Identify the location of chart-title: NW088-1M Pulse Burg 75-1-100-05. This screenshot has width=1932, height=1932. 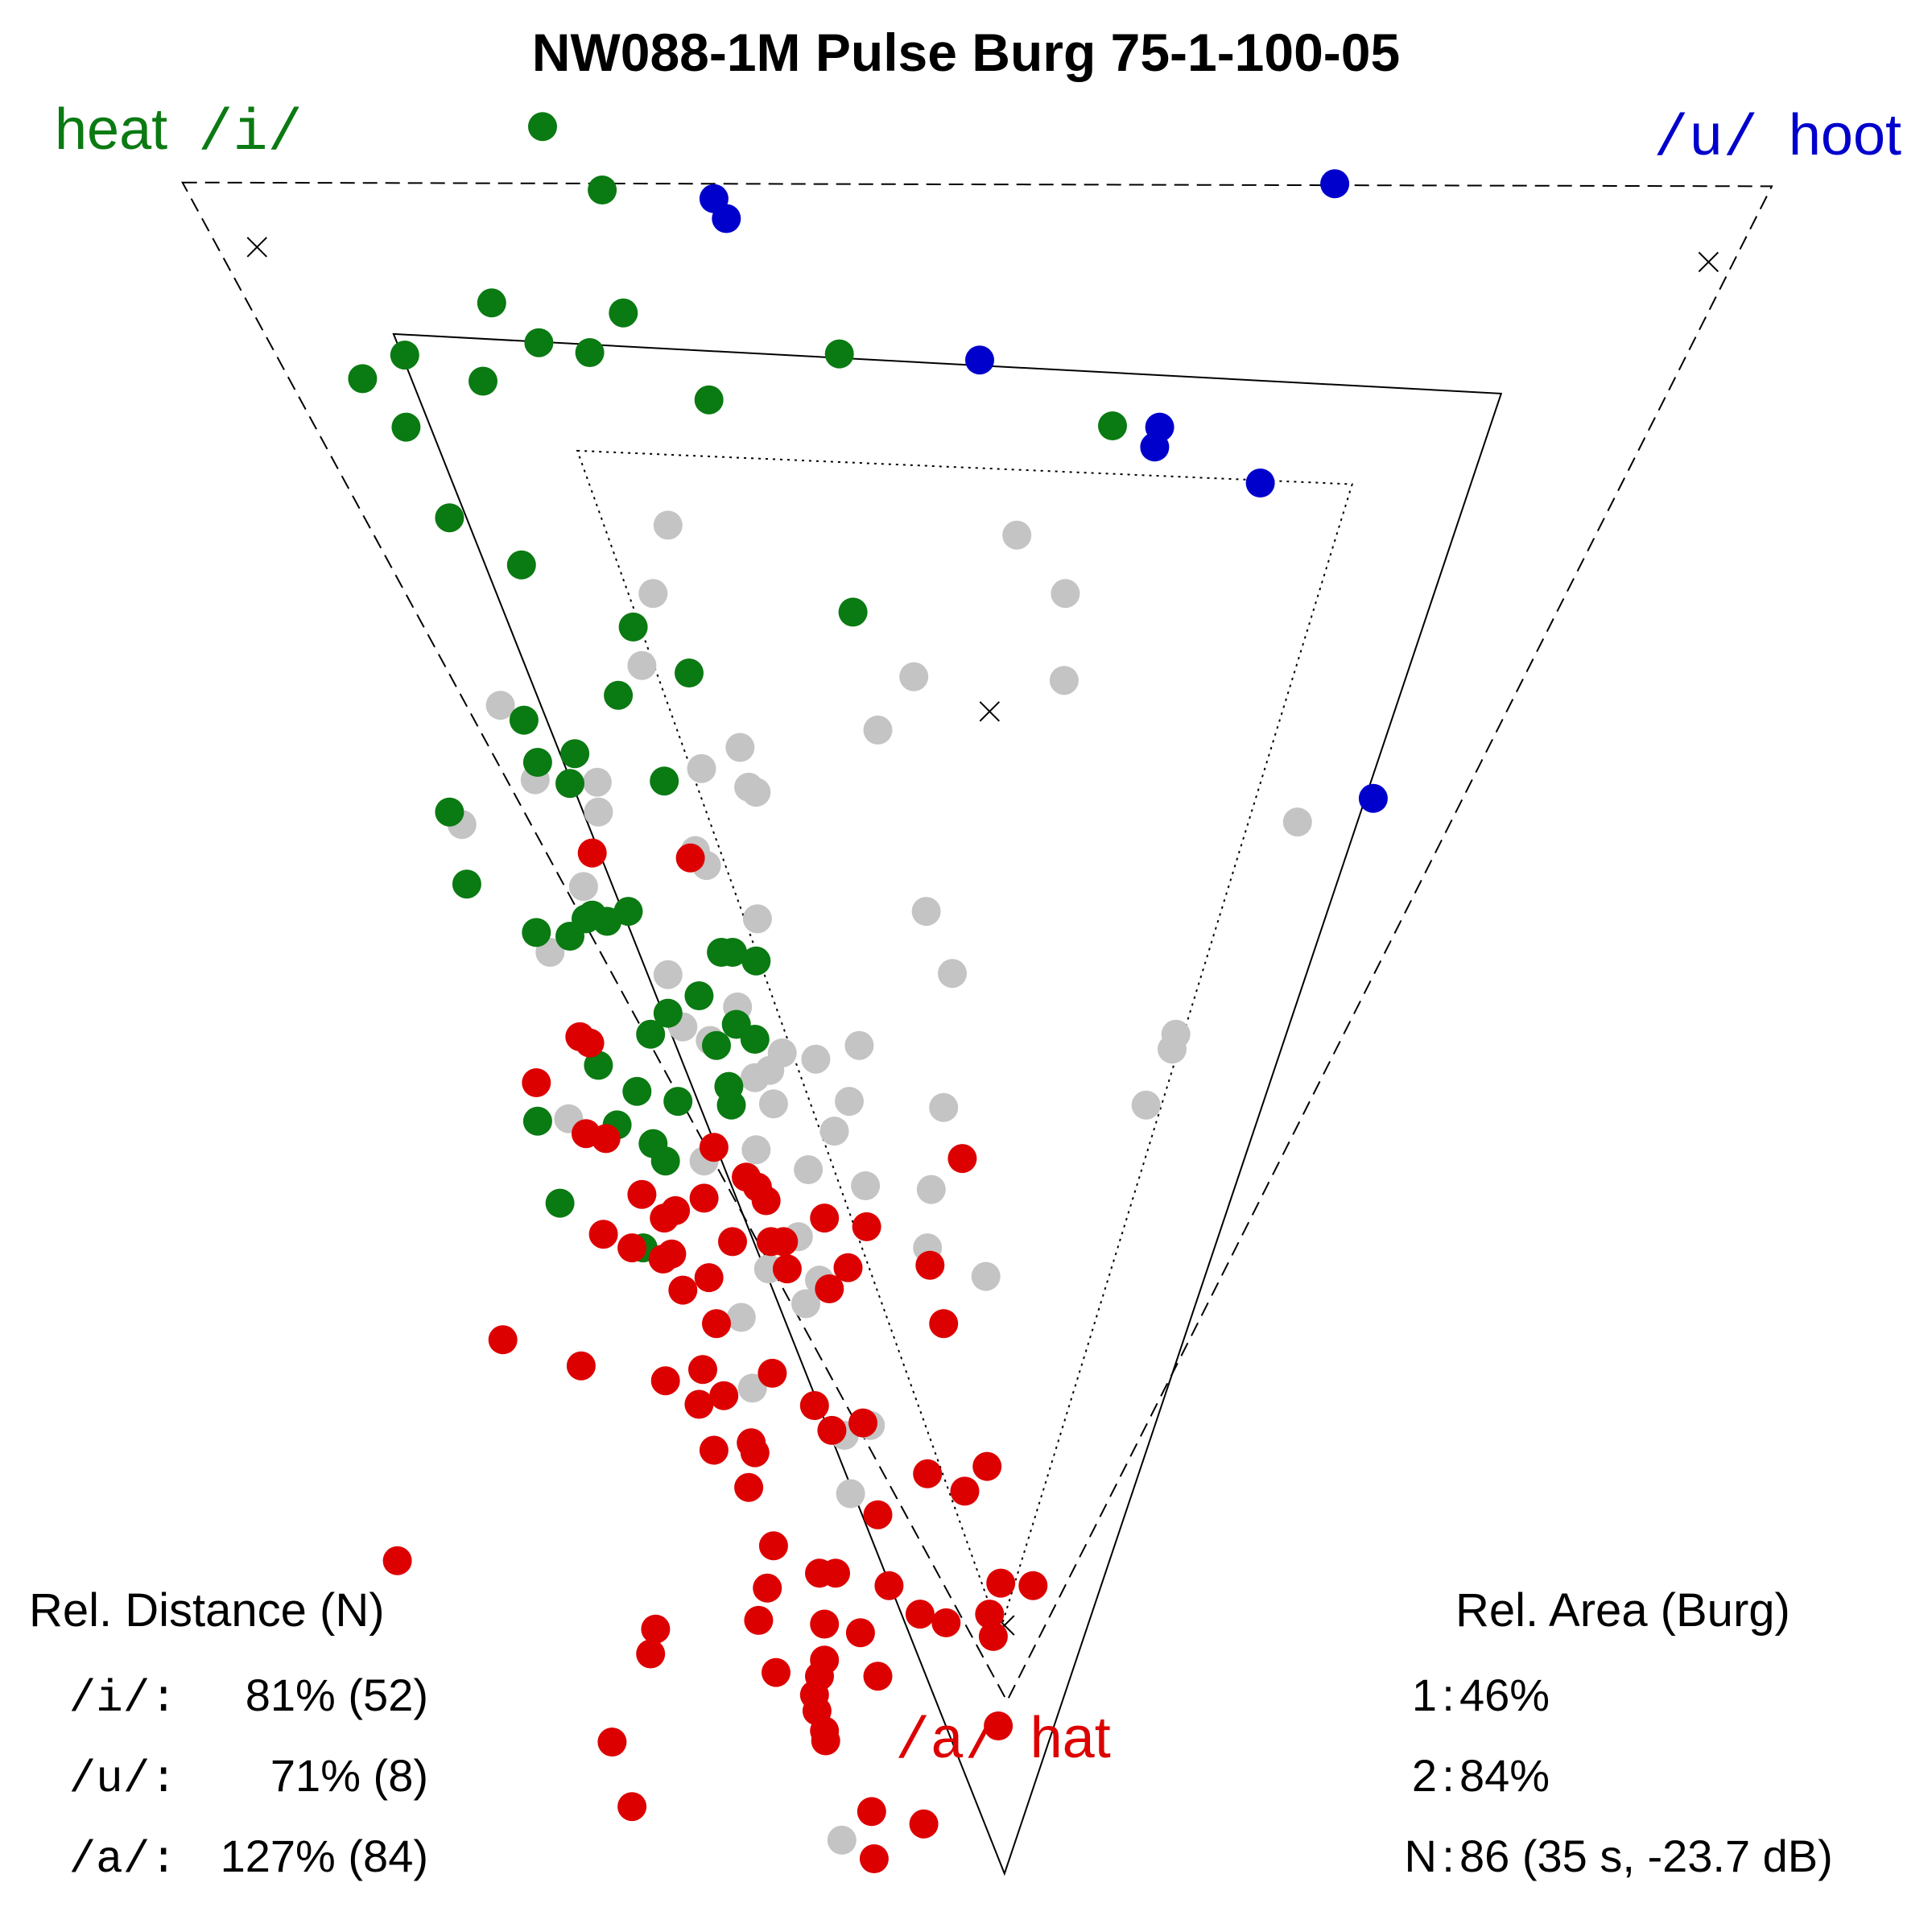
(966, 53).